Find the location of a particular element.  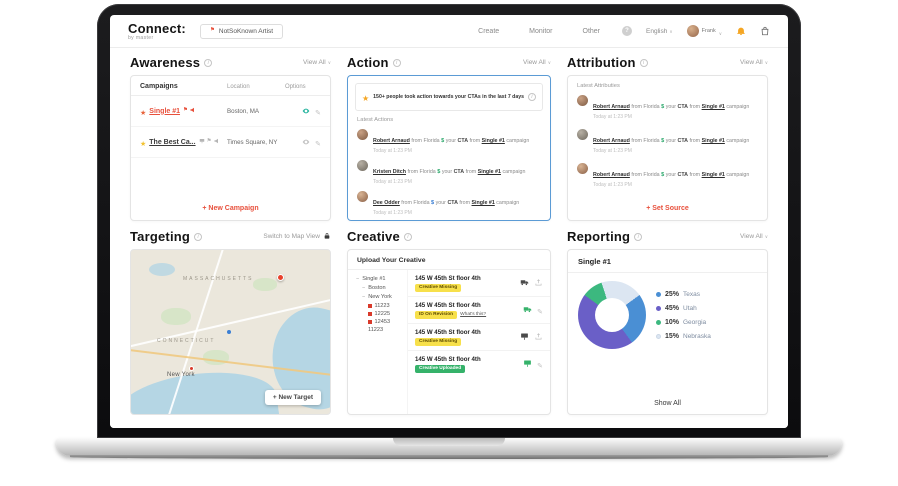

panel-creative: Creative Upload Your Creative Single #1 is located at coordinates (449, 322).